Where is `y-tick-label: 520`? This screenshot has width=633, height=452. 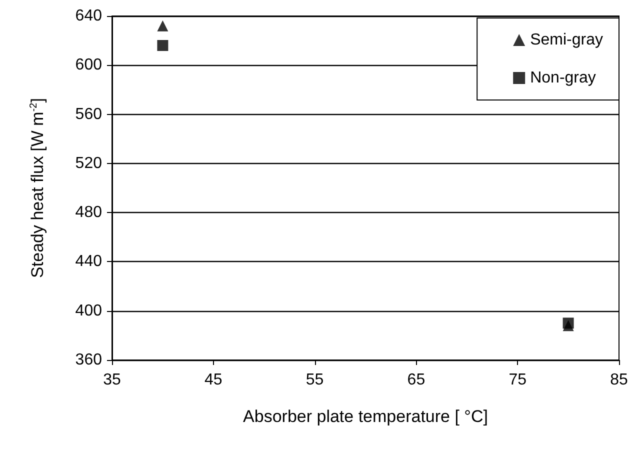 y-tick-label: 520 is located at coordinates (88, 163).